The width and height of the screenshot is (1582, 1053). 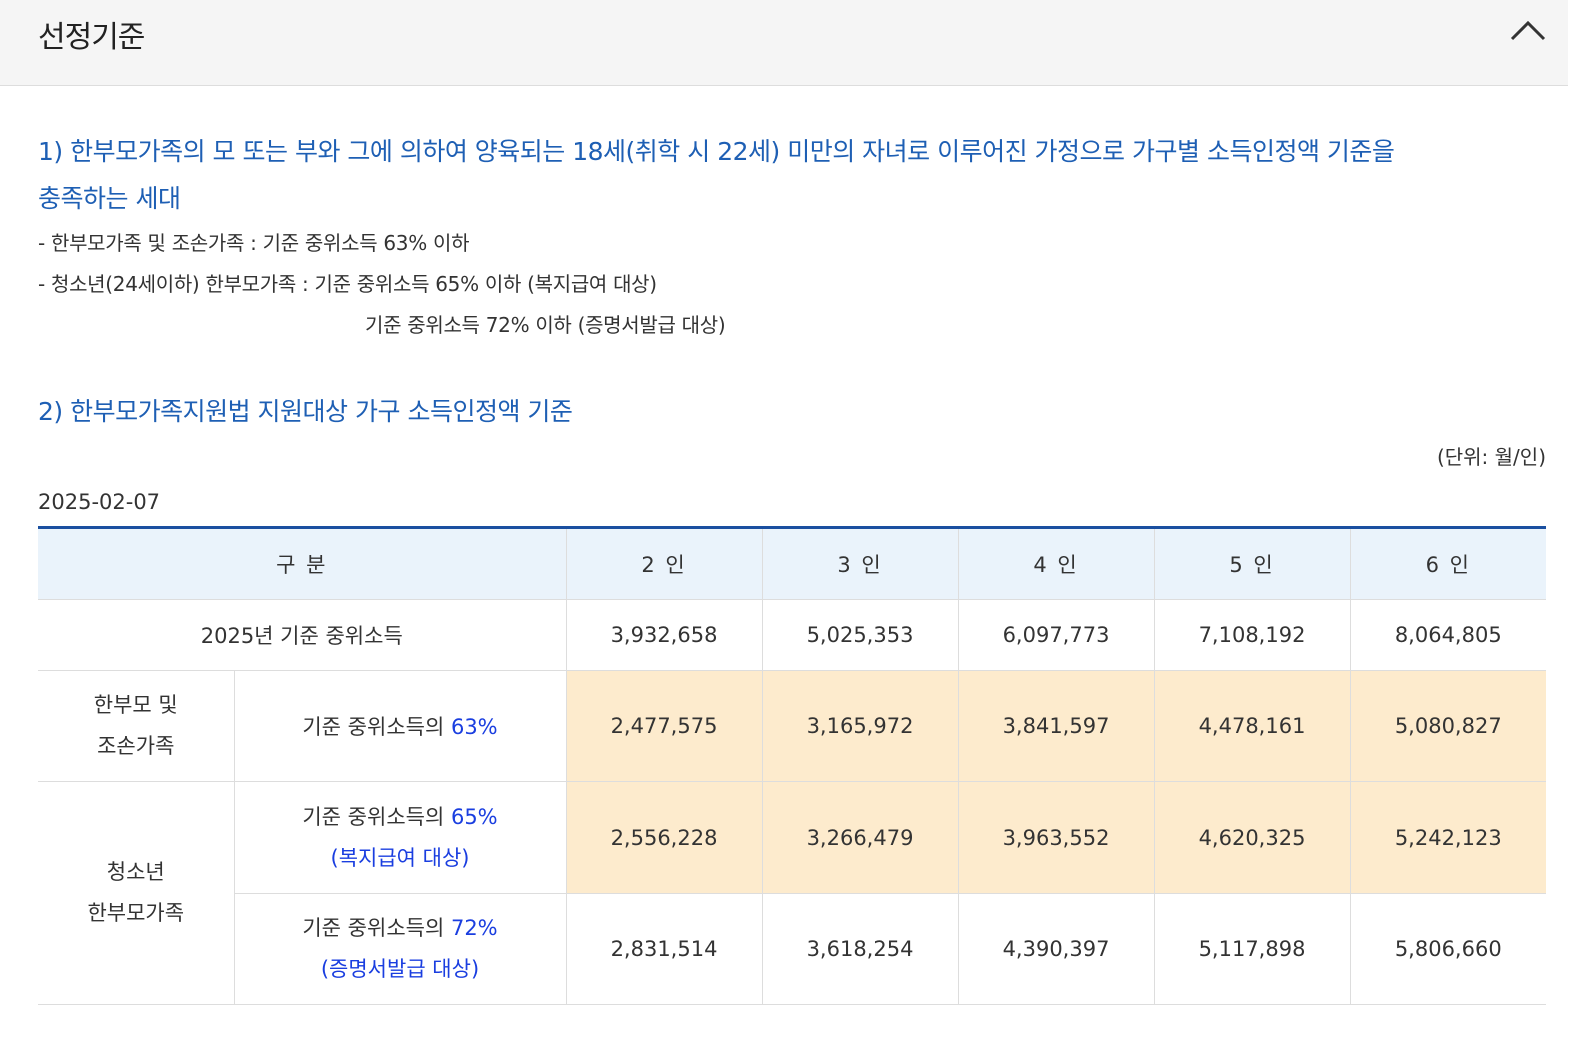 I want to click on group-label-single-parent: 한부모 및 조손가족, so click(x=136, y=726).